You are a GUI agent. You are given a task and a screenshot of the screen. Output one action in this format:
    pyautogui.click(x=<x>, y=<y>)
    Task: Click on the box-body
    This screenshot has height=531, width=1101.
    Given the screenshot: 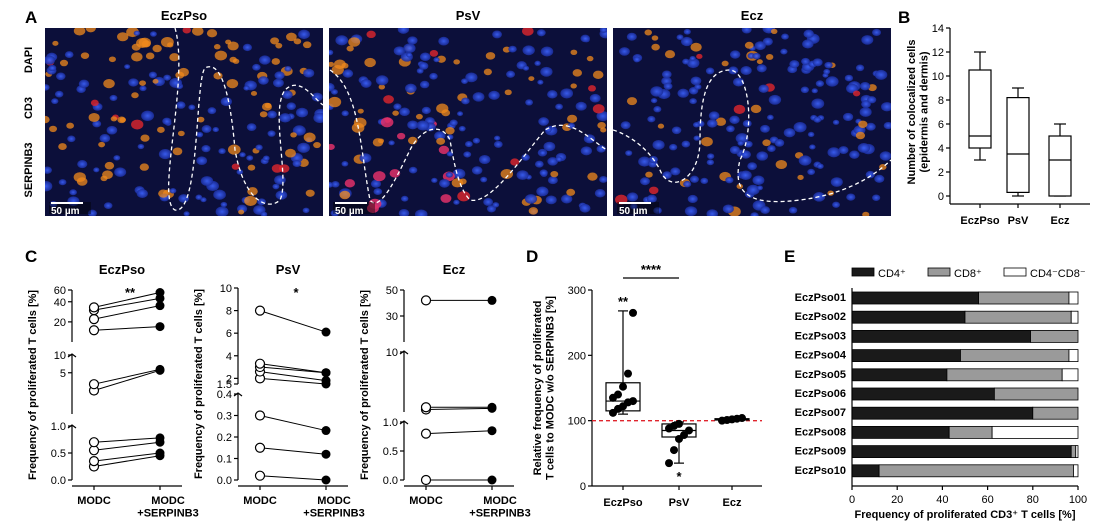 What is the action you would take?
    pyautogui.click(x=1060, y=166)
    